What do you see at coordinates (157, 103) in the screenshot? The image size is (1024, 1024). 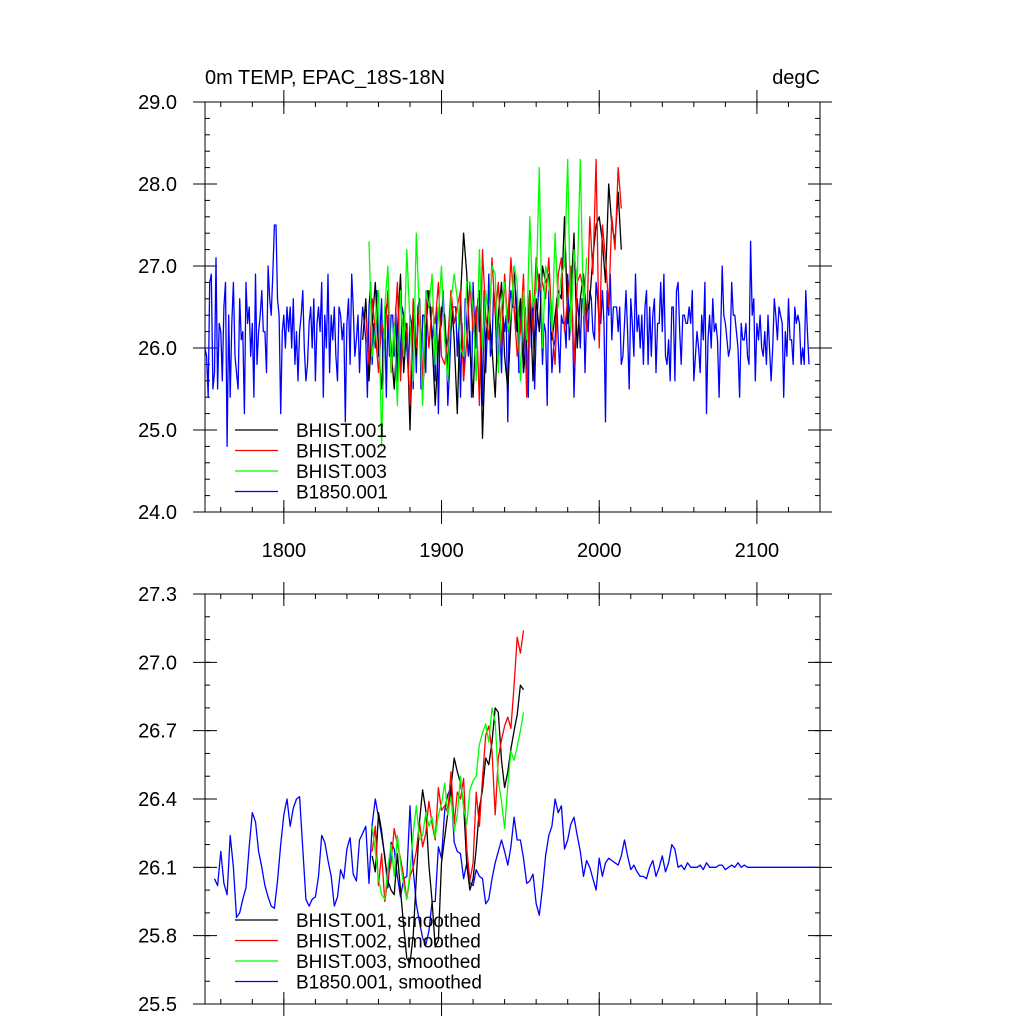 I see `top-y-tick-label: 29.0` at bounding box center [157, 103].